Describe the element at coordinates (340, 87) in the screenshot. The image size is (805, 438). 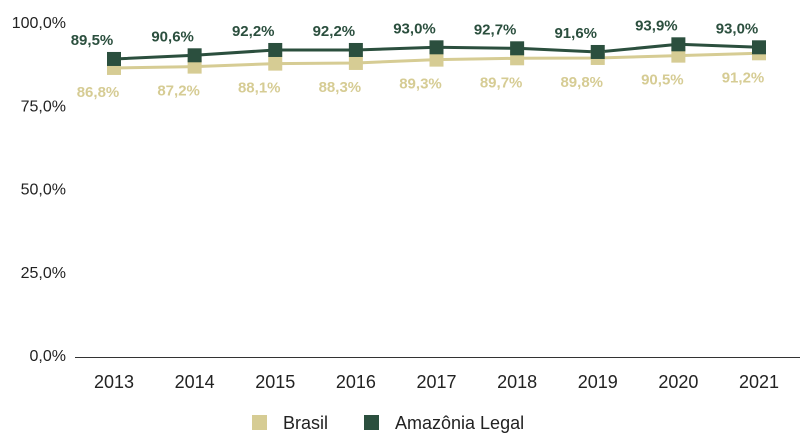
I see `data-label: 88,3%` at that location.